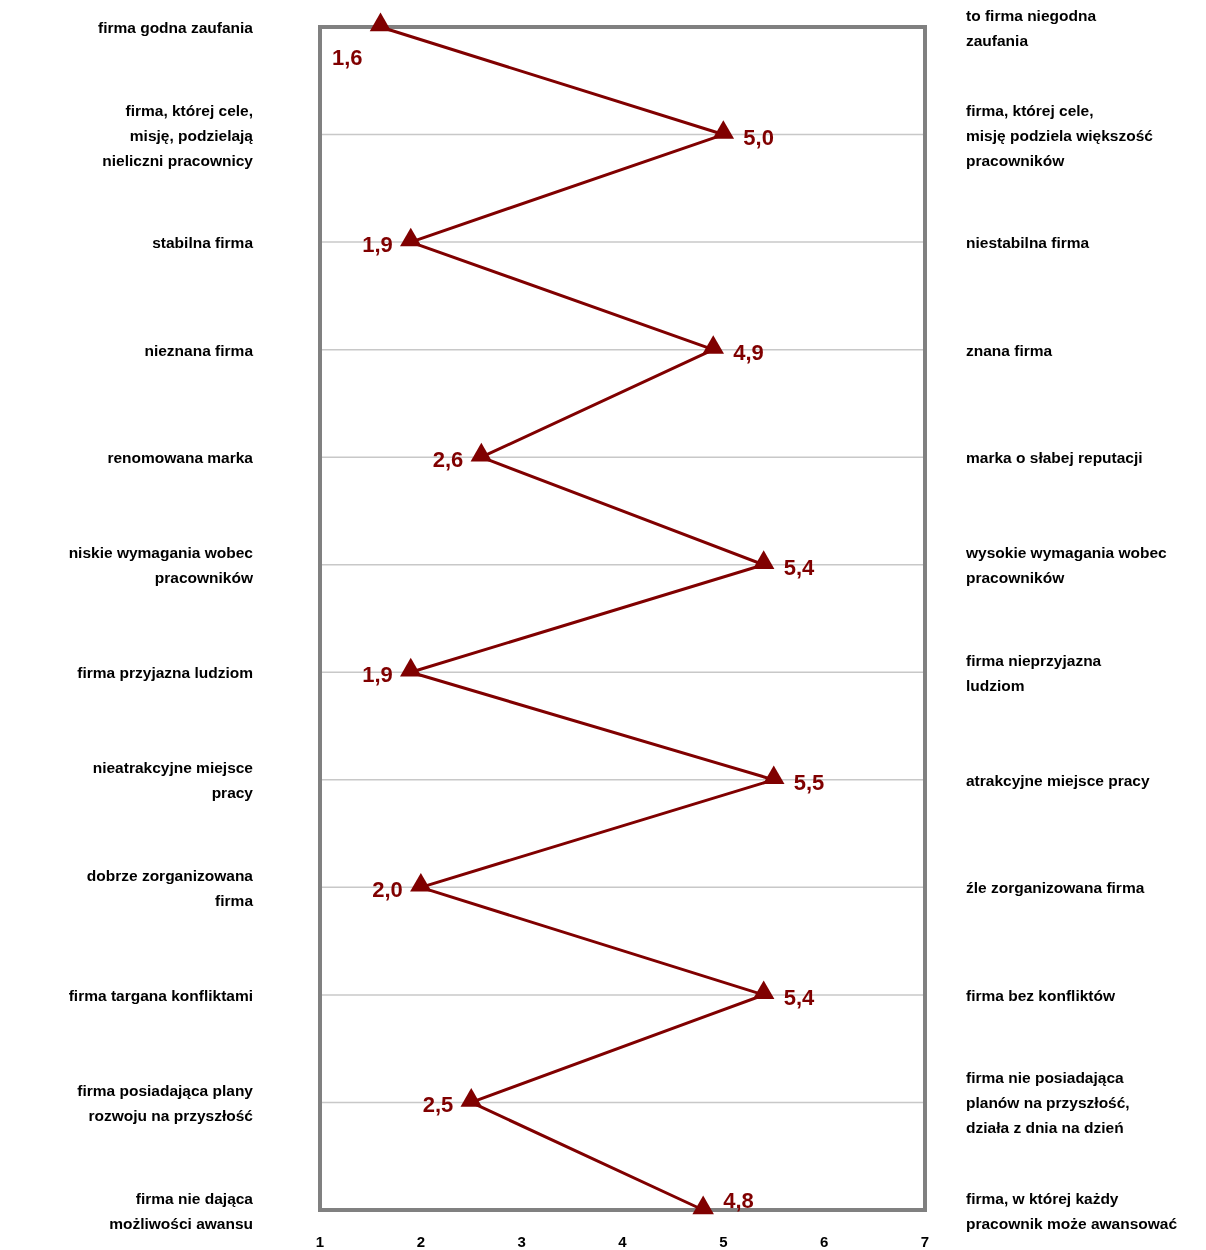 The image size is (1206, 1250). I want to click on y2-tick-label: źle zorganizowana firma, so click(1055, 888).